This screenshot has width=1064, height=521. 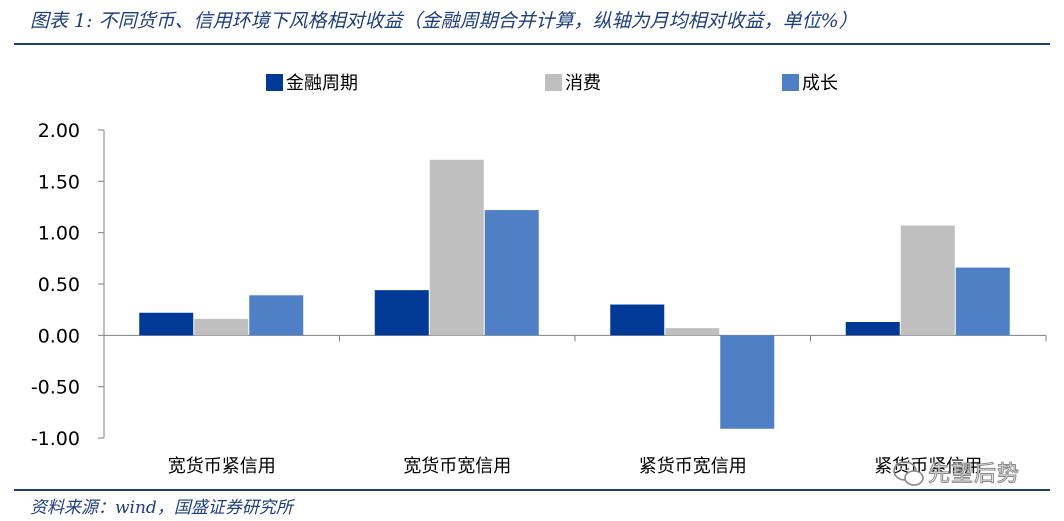 What do you see at coordinates (820, 83) in the screenshot?
I see `legend-label: 成长` at bounding box center [820, 83].